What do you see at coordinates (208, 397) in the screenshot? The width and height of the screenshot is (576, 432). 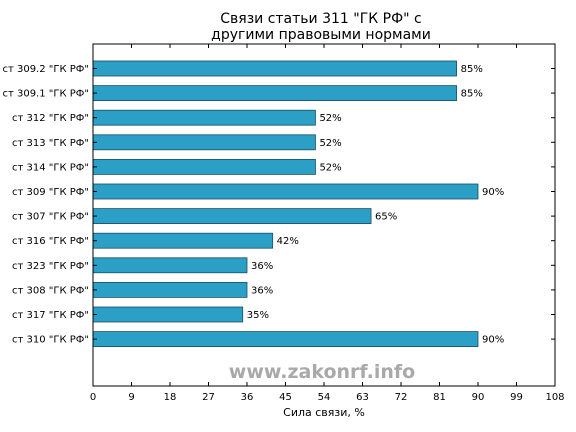 I see `x-tick-label: 27` at bounding box center [208, 397].